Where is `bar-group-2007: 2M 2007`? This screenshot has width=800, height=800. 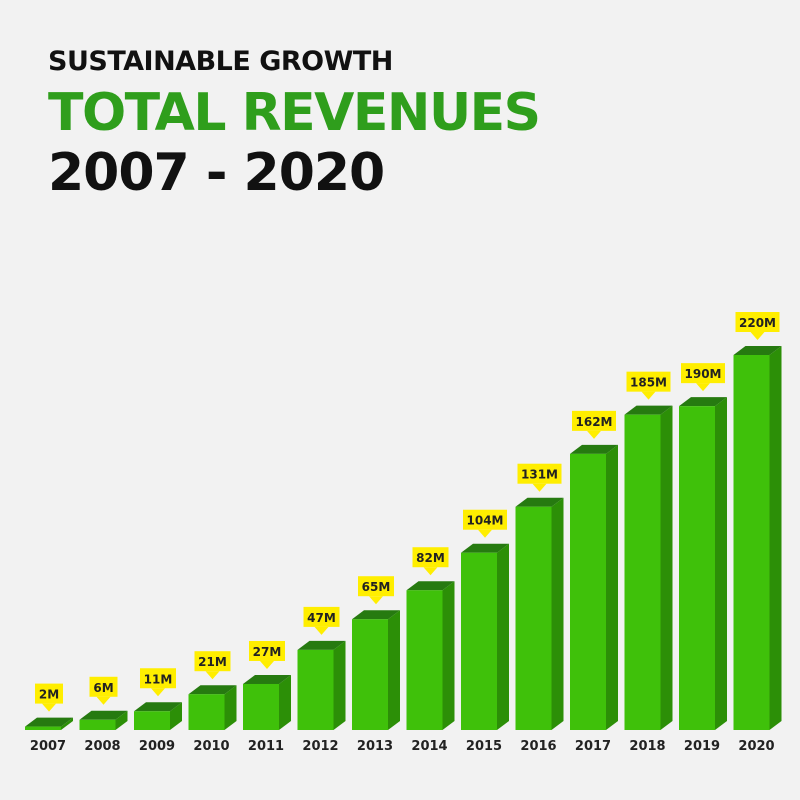
bar-group-2007: 2M 2007 is located at coordinates (49, 718).